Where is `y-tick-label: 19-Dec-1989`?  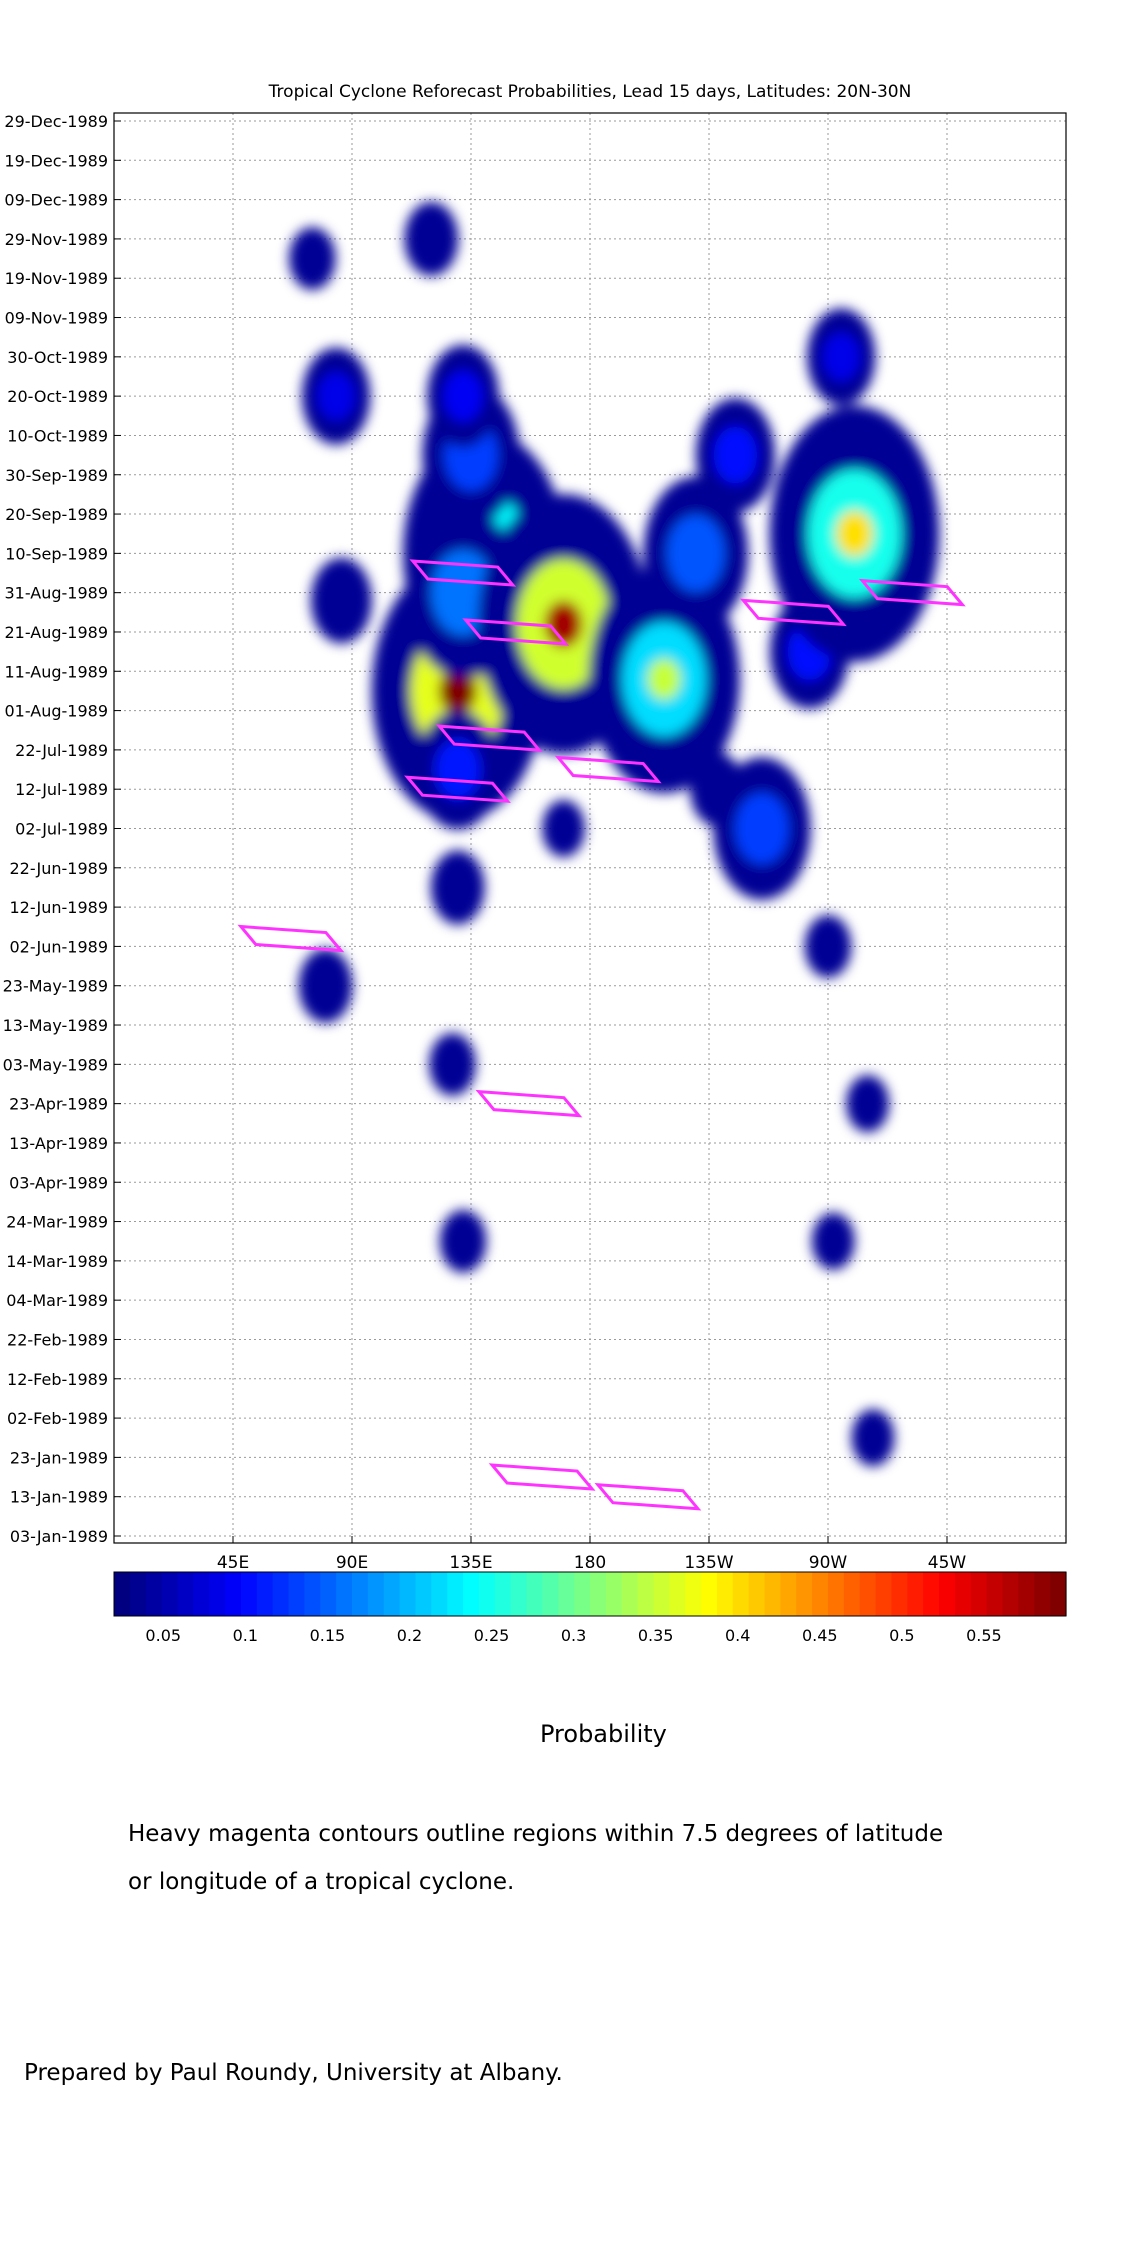
y-tick-label: 19-Dec-1989 is located at coordinates (56, 160).